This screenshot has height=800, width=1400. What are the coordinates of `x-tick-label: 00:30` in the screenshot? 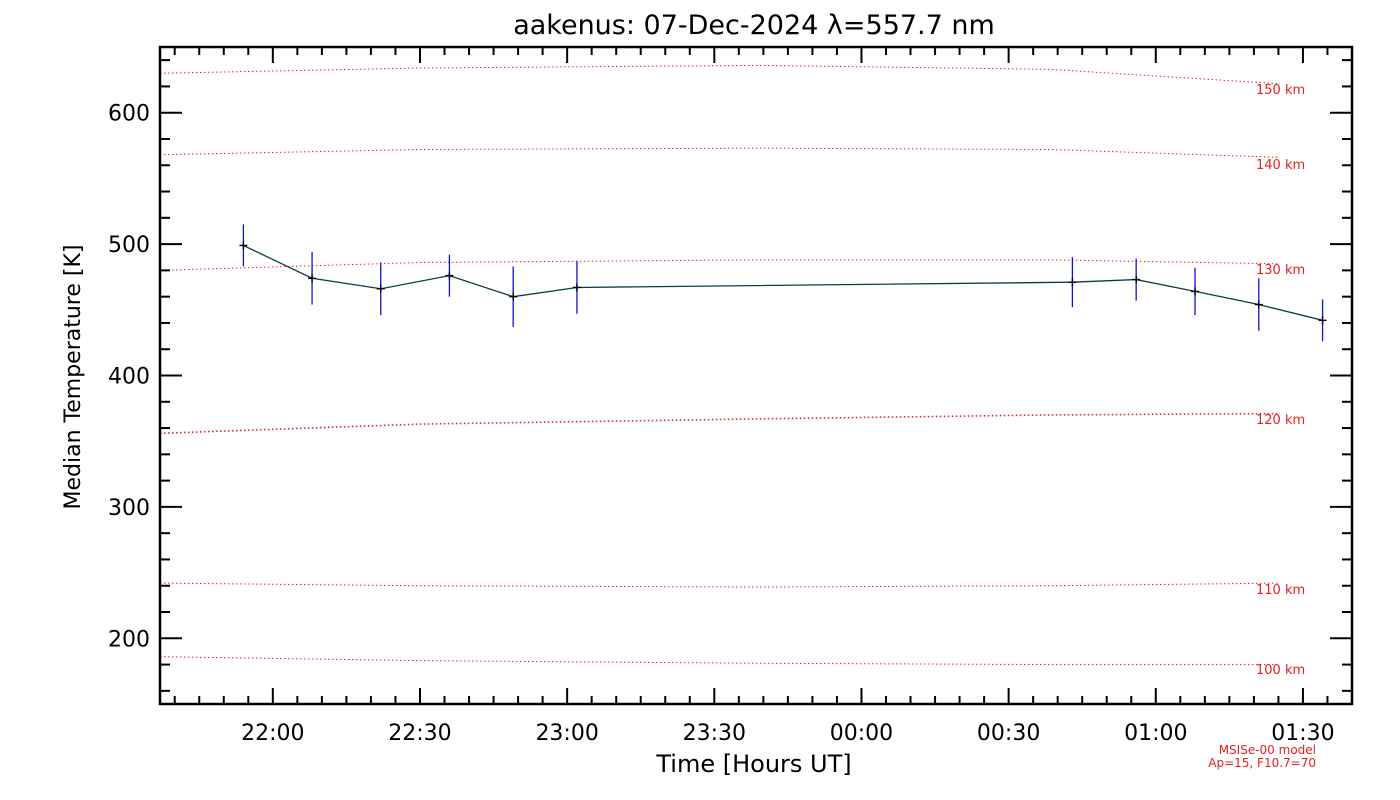 It's located at (1008, 733).